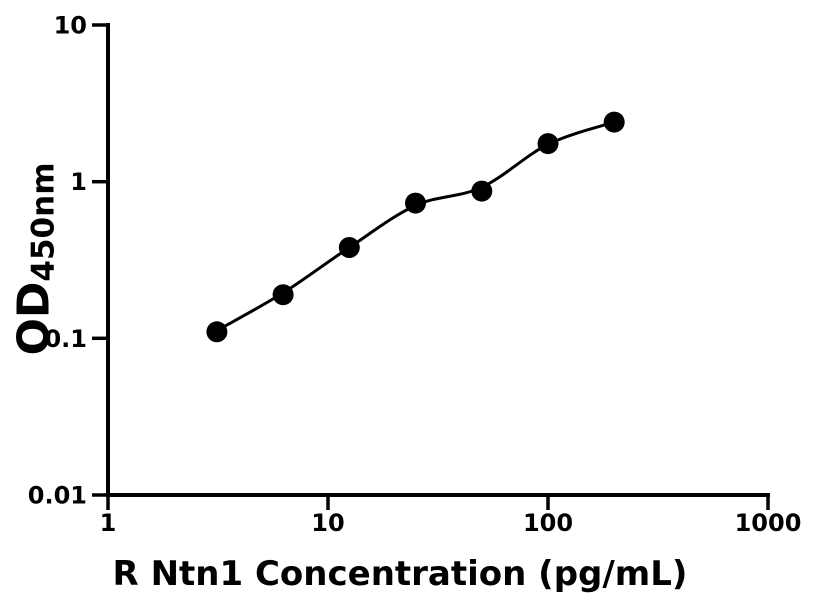  I want to click on x-tick-label: 10, so click(327, 523).